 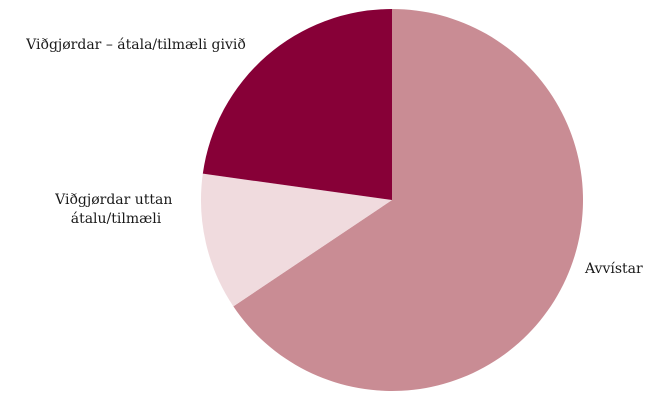 What do you see at coordinates (113, 200) in the screenshot?
I see `slice-label-vidgjordar-uttan-line-1: Viðgjørdar uttan` at bounding box center [113, 200].